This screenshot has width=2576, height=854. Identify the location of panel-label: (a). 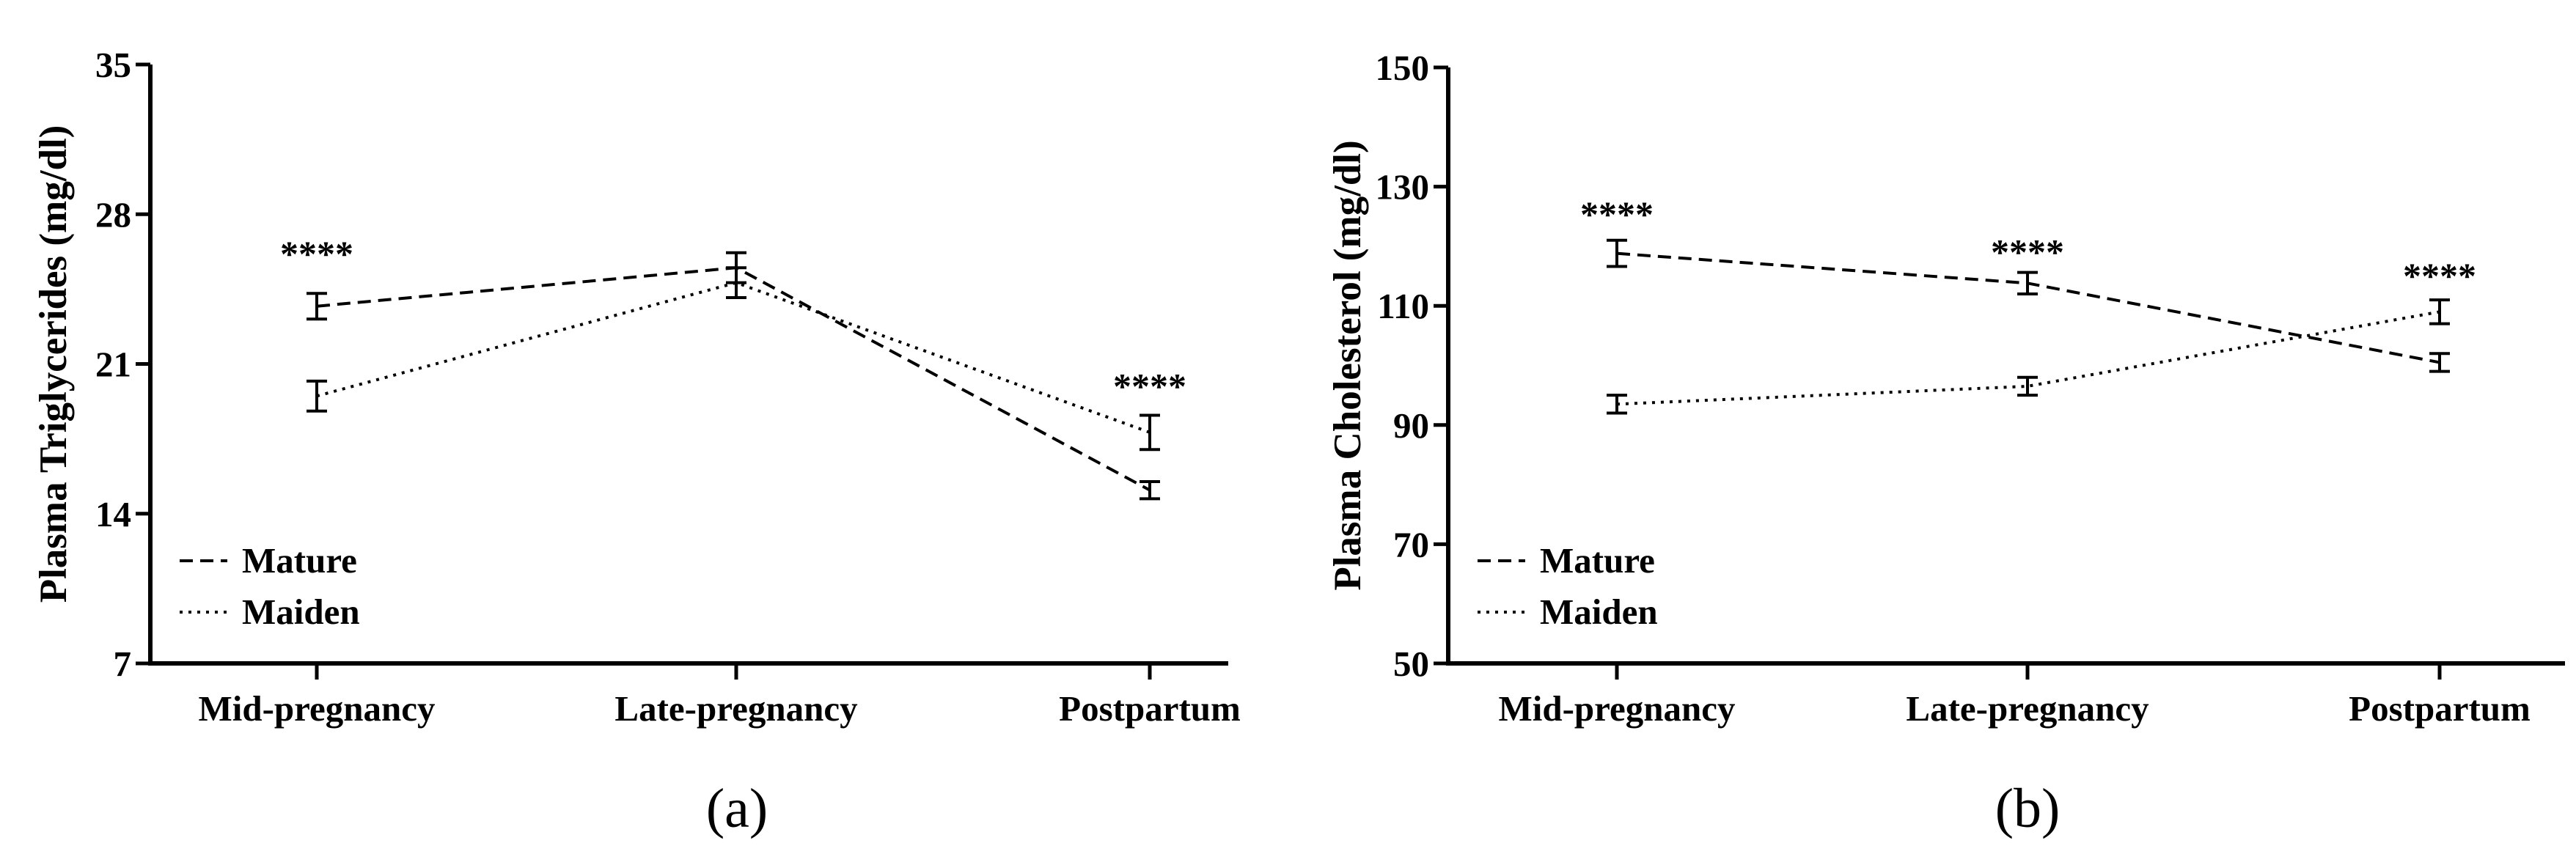
(737, 809).